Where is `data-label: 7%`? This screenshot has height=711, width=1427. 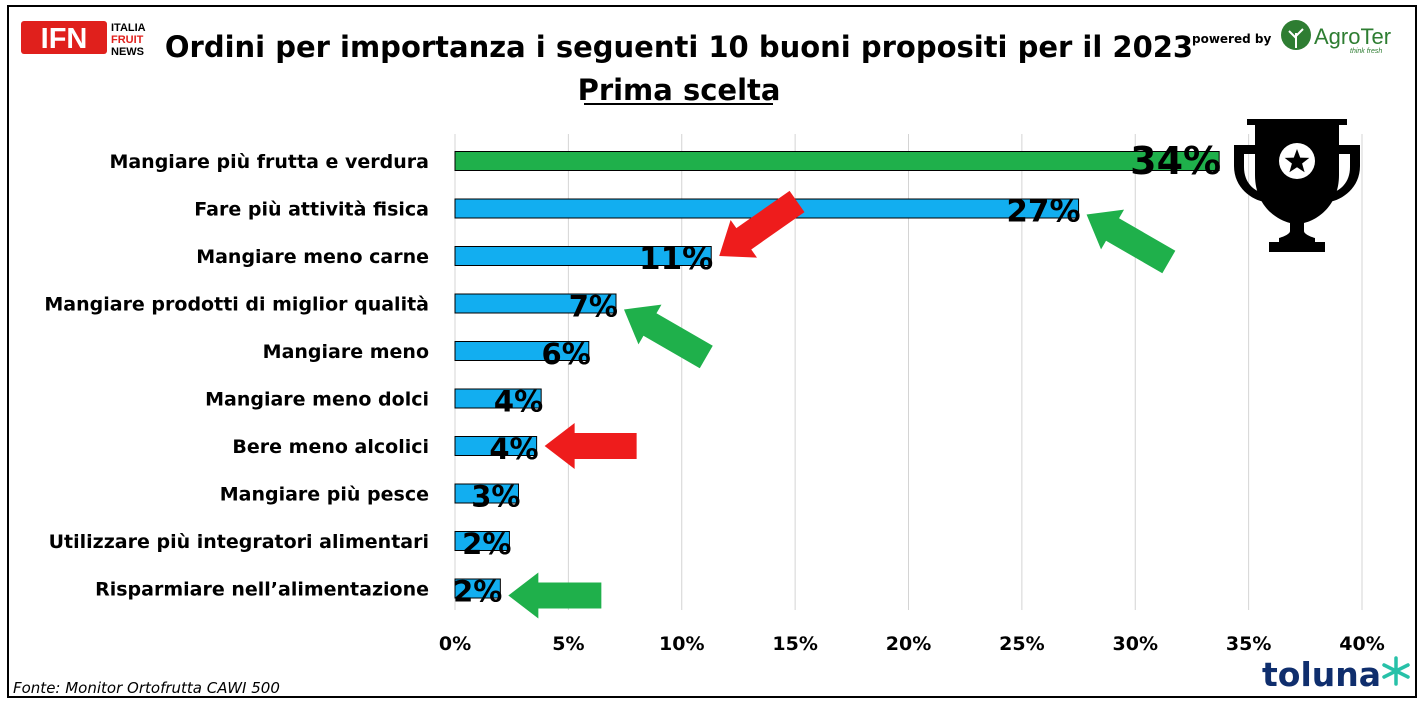
data-label: 7% is located at coordinates (593, 307).